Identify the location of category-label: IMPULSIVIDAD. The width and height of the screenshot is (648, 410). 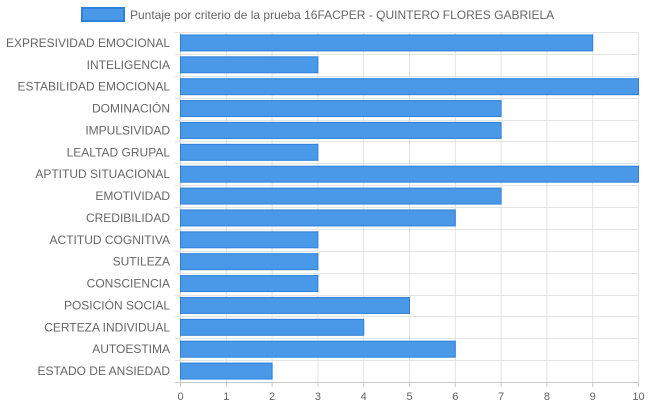
(127, 130).